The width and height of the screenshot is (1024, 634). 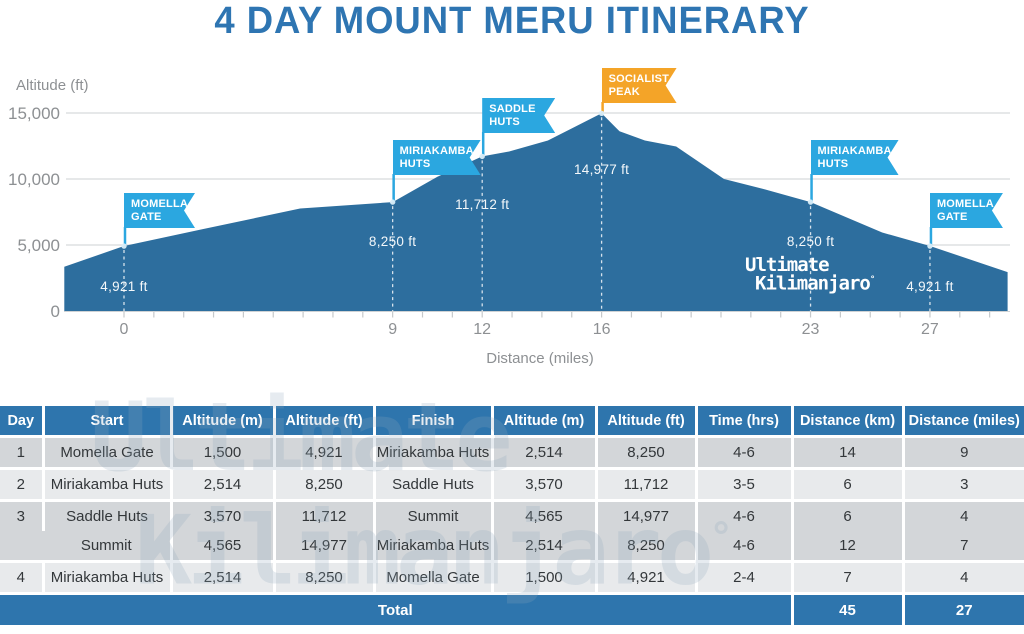 I want to click on station-flag-momella-gate-2: MOMELLA GATE, so click(x=966, y=210).